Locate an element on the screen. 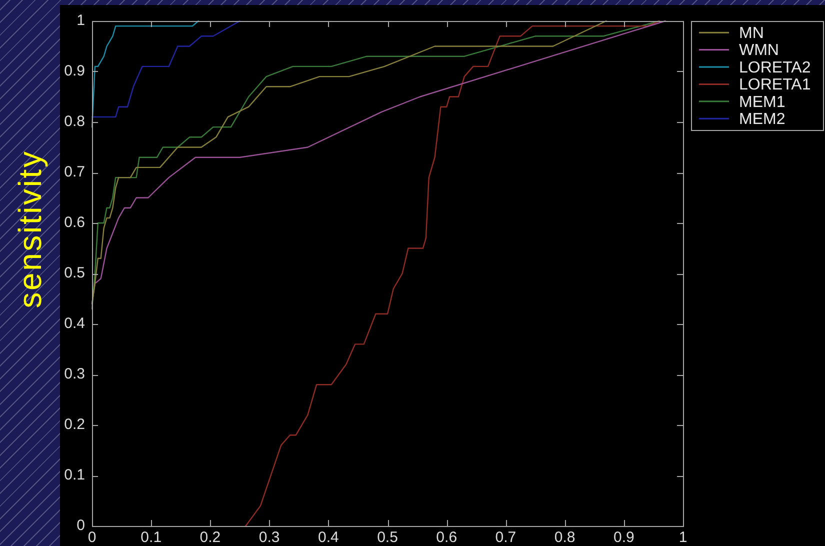 This screenshot has height=546, width=825. x-tick-label: 0.9 is located at coordinates (623, 537).